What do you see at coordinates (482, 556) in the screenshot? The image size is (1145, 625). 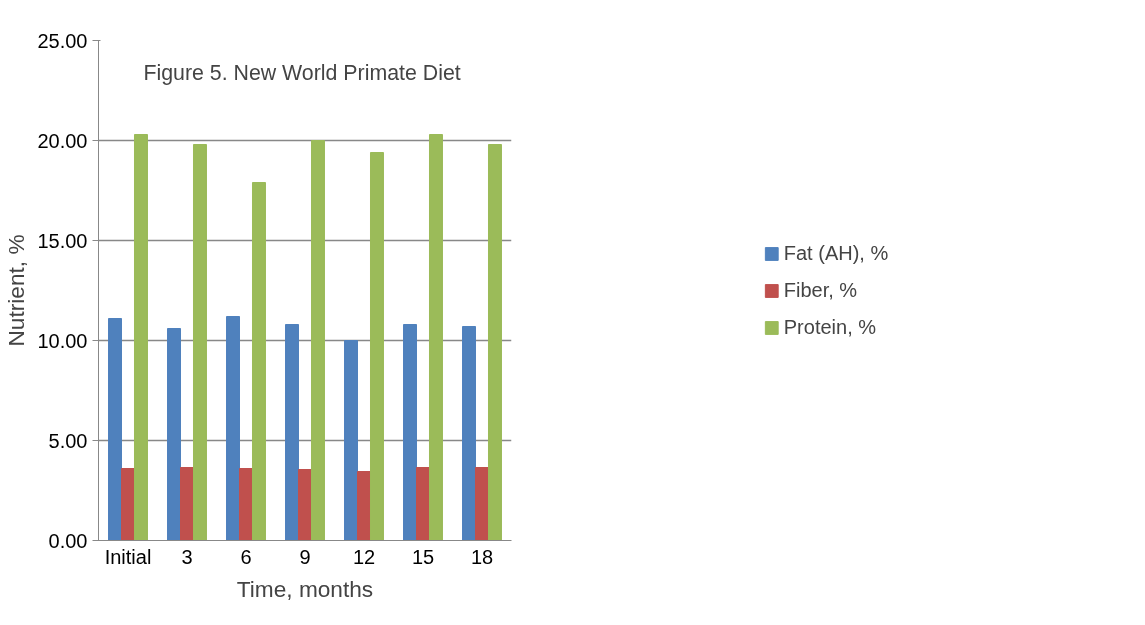 I see `x-tick-label: 18` at bounding box center [482, 556].